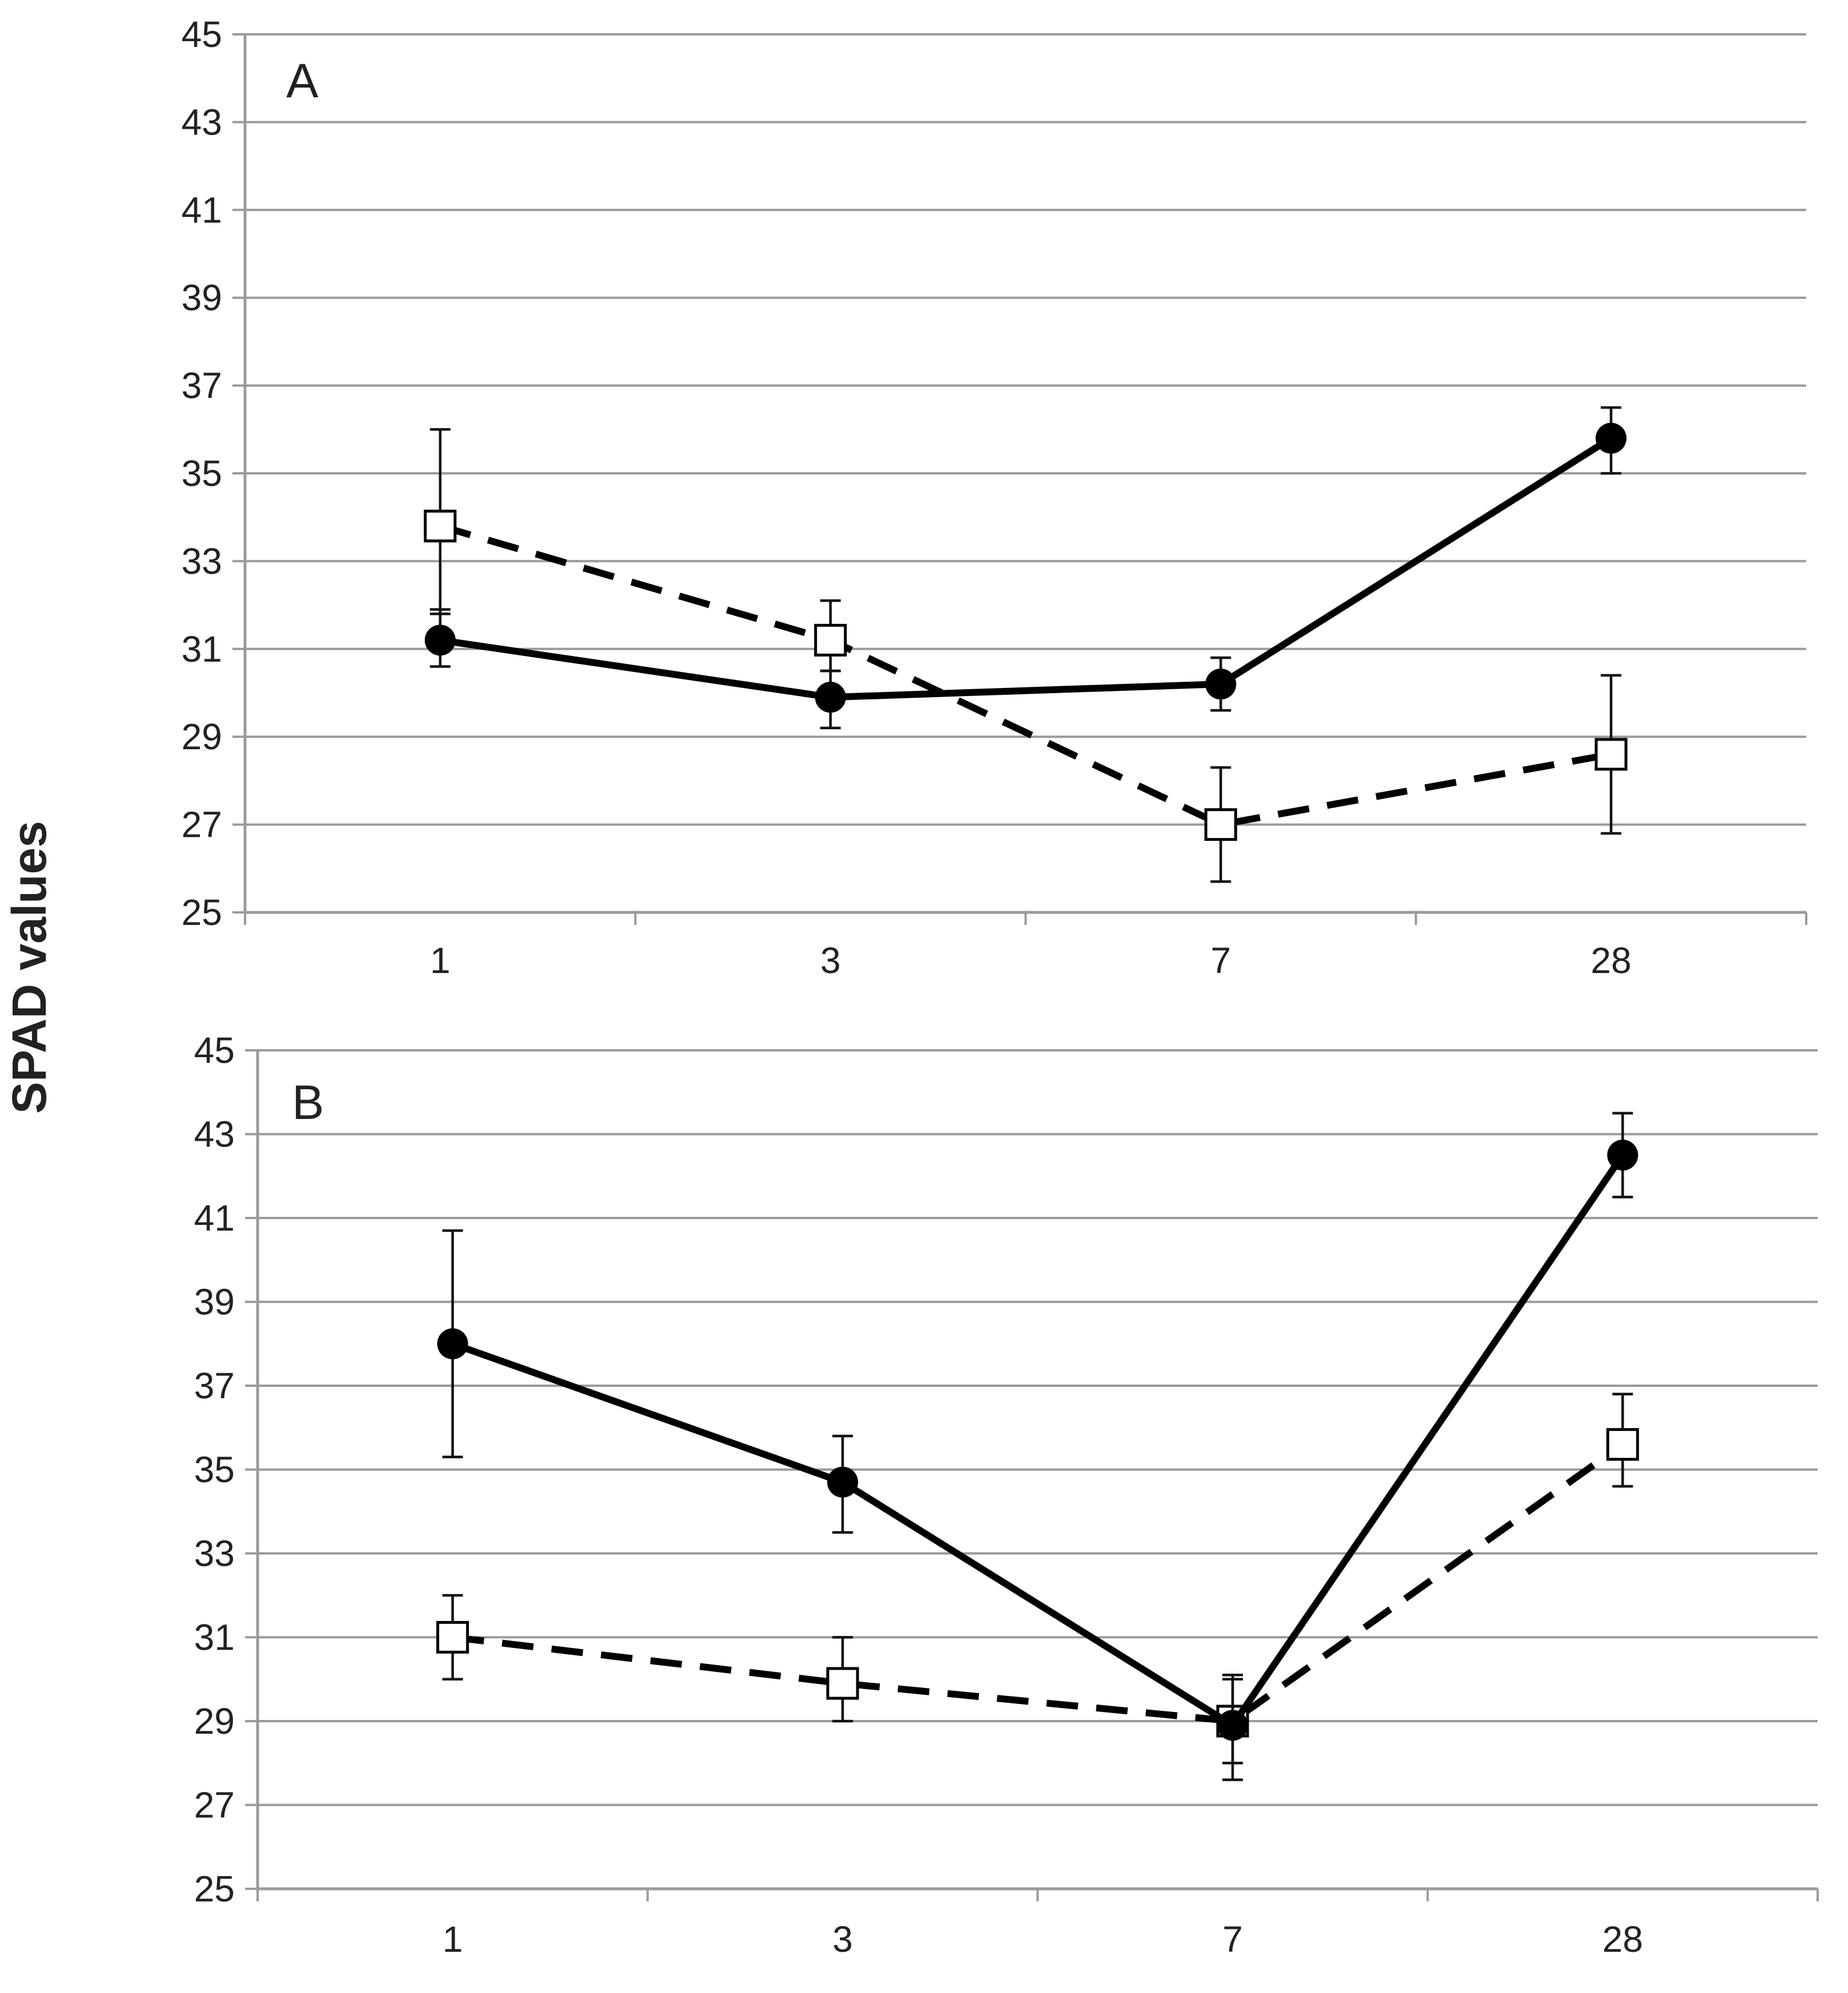  What do you see at coordinates (302, 81) in the screenshot?
I see `panel-label: A` at bounding box center [302, 81].